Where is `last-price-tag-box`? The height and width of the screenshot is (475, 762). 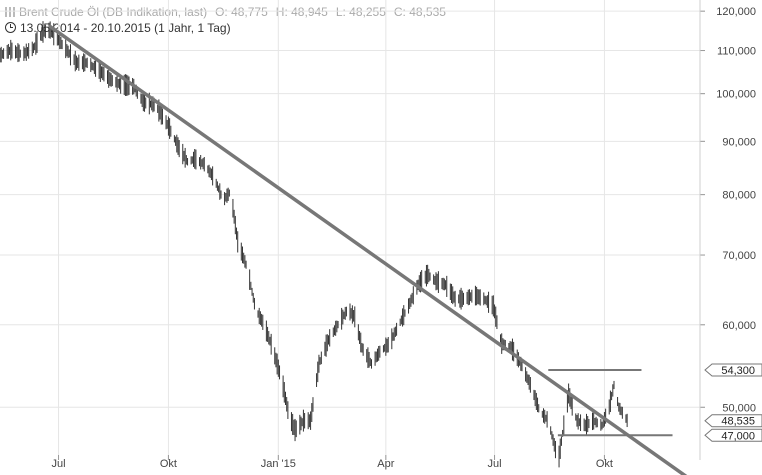 last-price-tag-box is located at coordinates (733, 421).